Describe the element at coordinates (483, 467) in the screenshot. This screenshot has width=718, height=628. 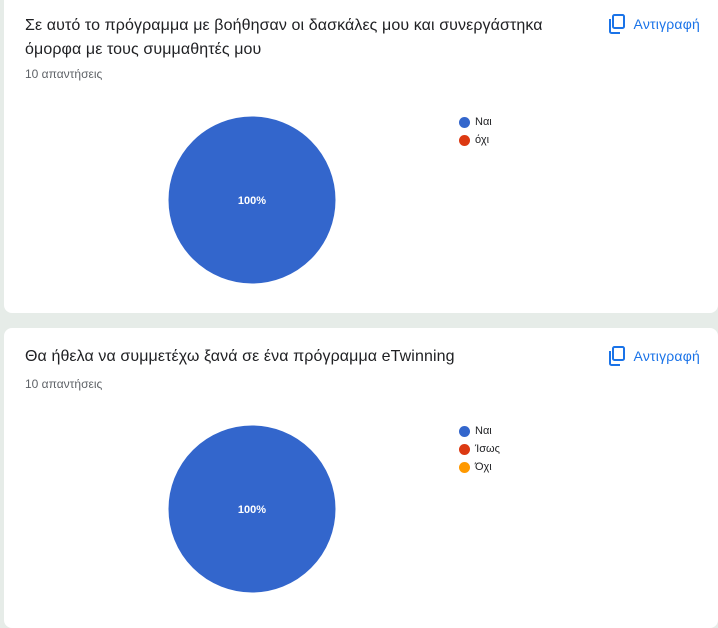
I see `legend-label: Όχι` at that location.